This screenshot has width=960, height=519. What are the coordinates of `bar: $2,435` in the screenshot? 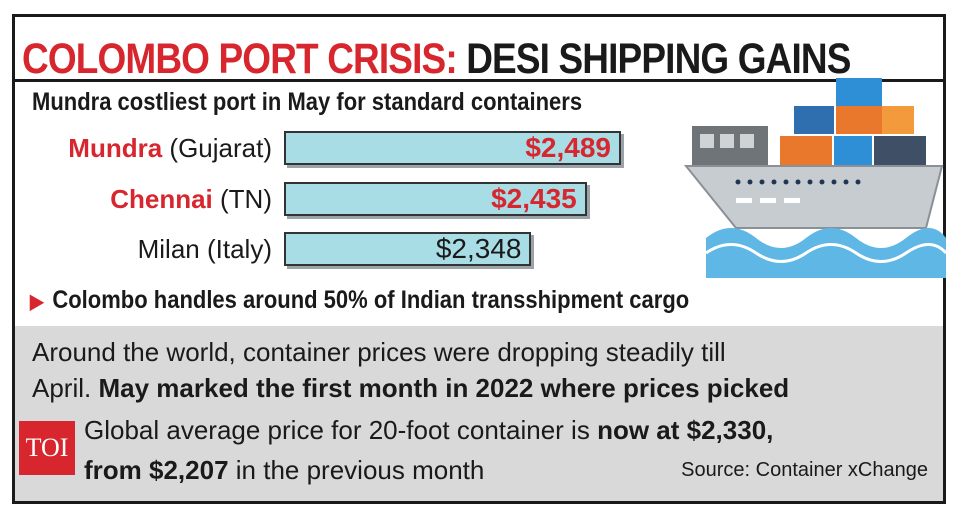 It's located at (435, 199).